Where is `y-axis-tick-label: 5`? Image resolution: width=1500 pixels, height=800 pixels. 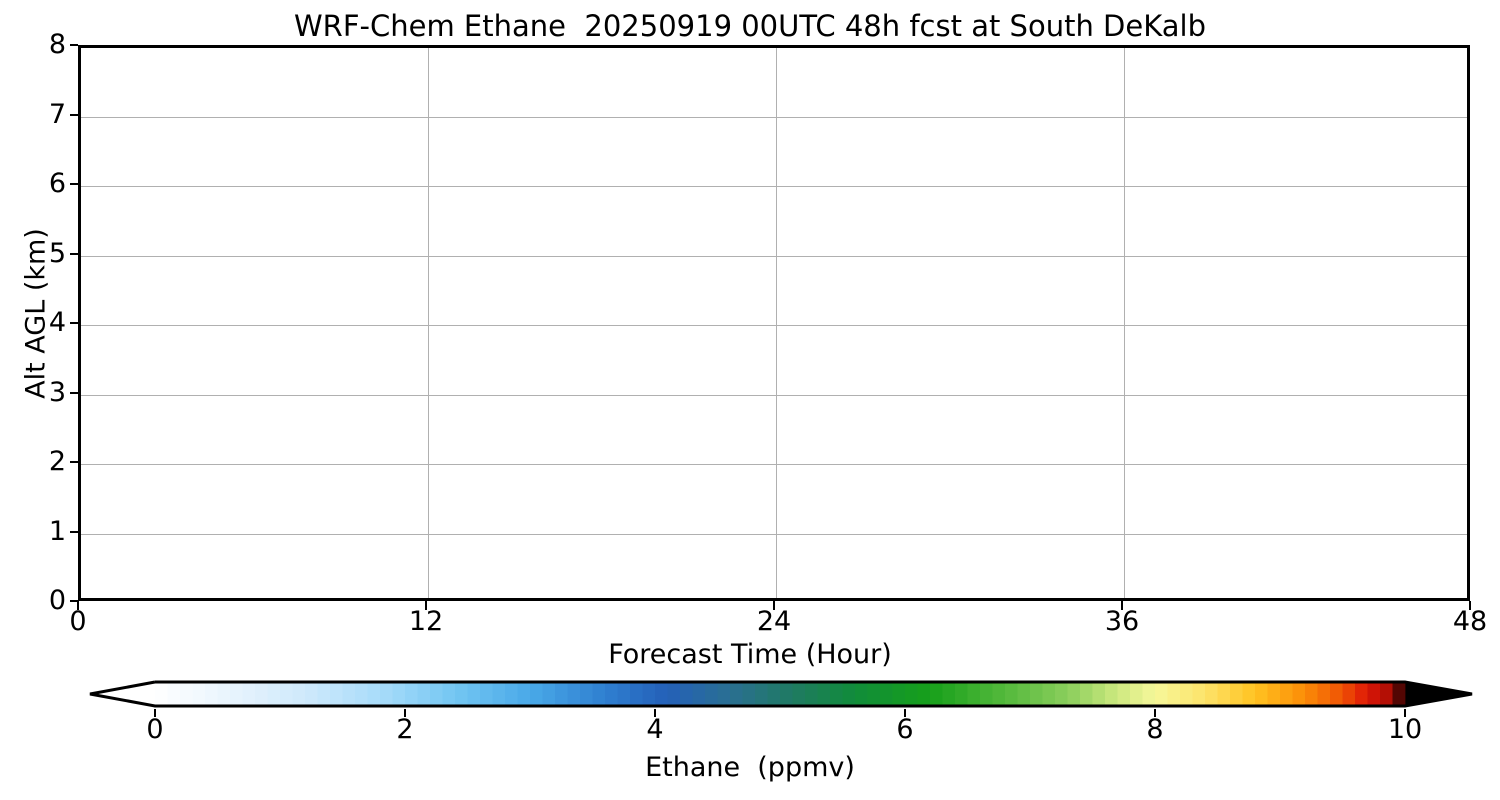 y-axis-tick-label: 5 is located at coordinates (57, 253).